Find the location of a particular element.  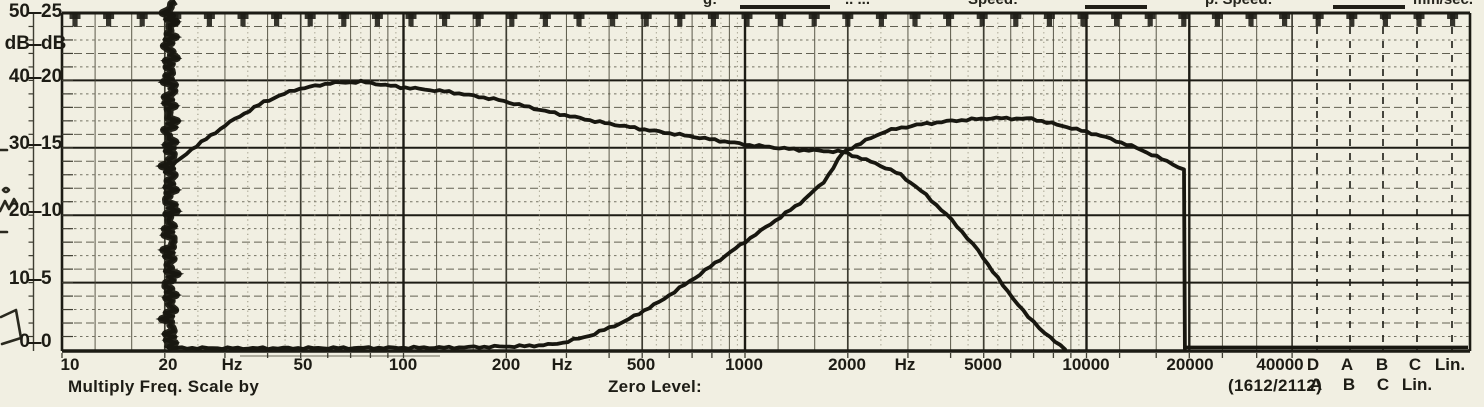

x-tick-label: 10000 is located at coordinates (1086, 364).